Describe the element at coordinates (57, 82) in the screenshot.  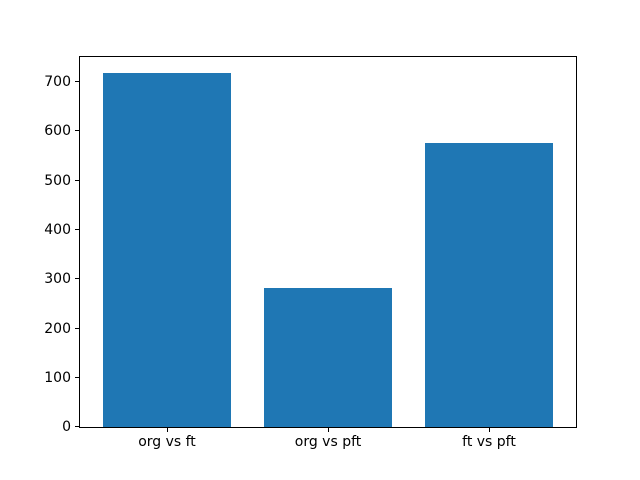
I see `y-tick-label: 700` at that location.